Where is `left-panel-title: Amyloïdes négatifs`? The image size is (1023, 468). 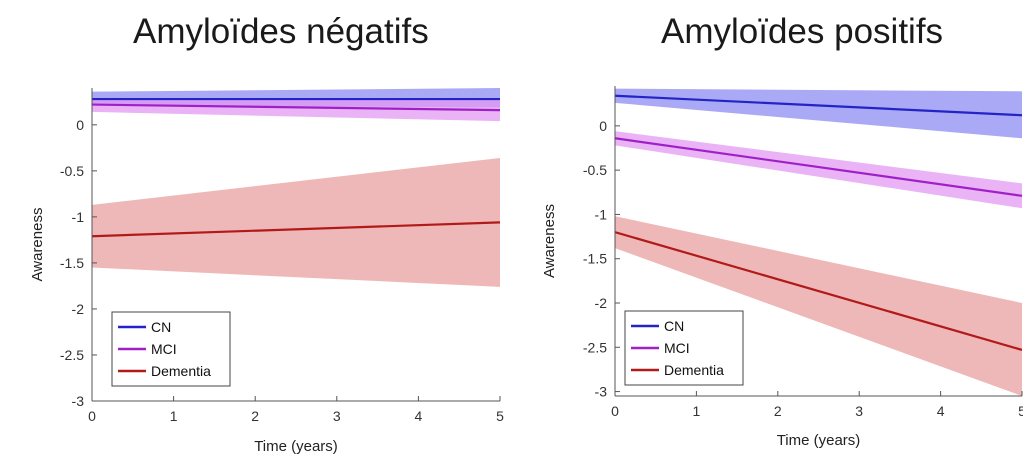 left-panel-title: Amyloïdes négatifs is located at coordinates (281, 31).